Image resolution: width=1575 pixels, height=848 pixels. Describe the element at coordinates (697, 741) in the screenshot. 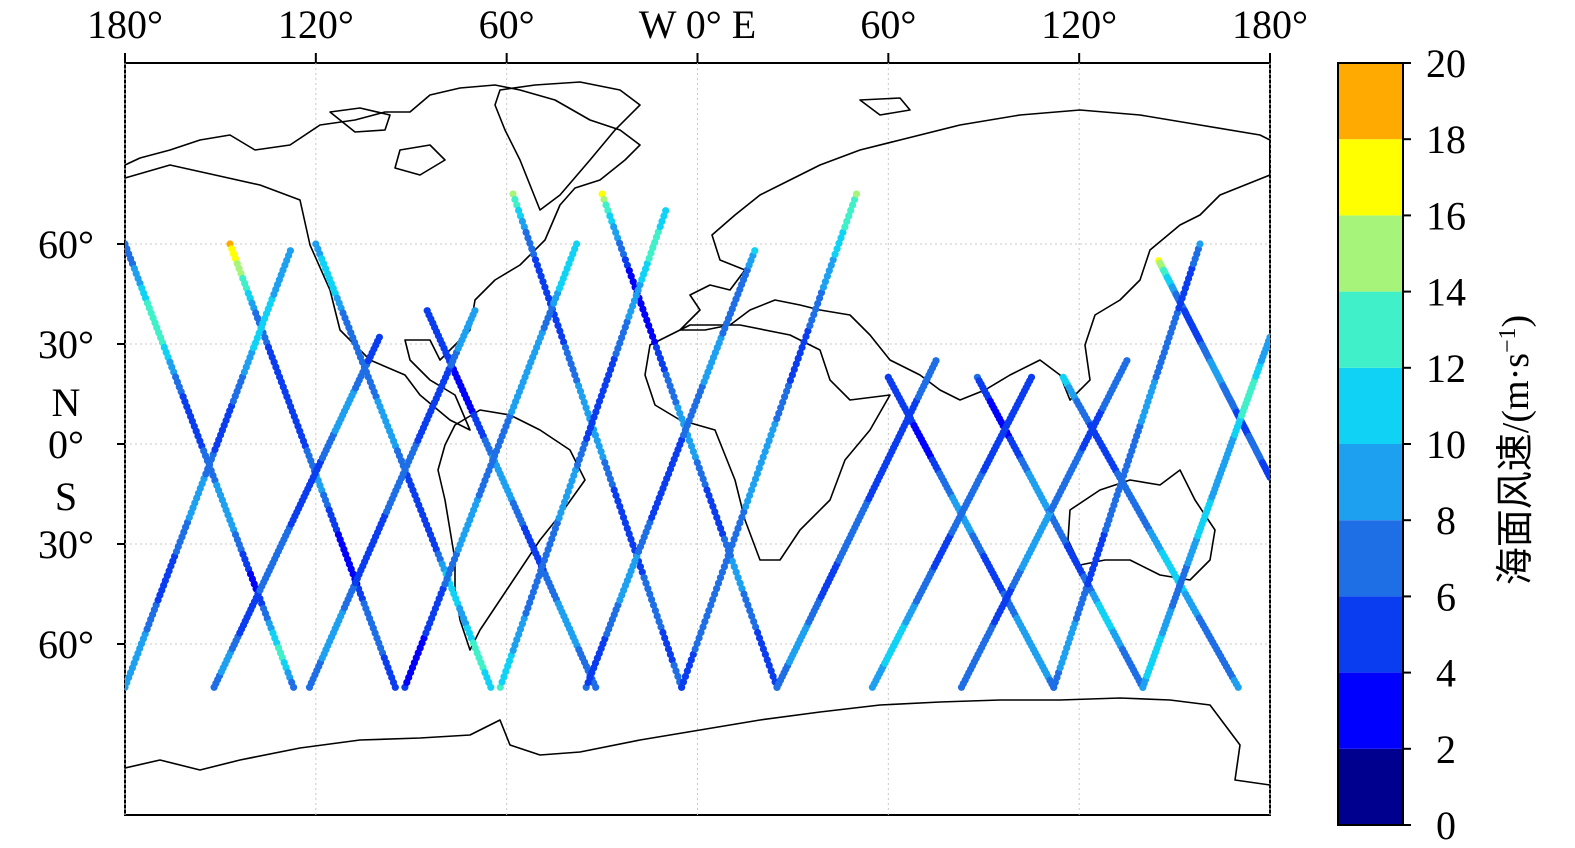

I see `antarctica-coastline` at that location.